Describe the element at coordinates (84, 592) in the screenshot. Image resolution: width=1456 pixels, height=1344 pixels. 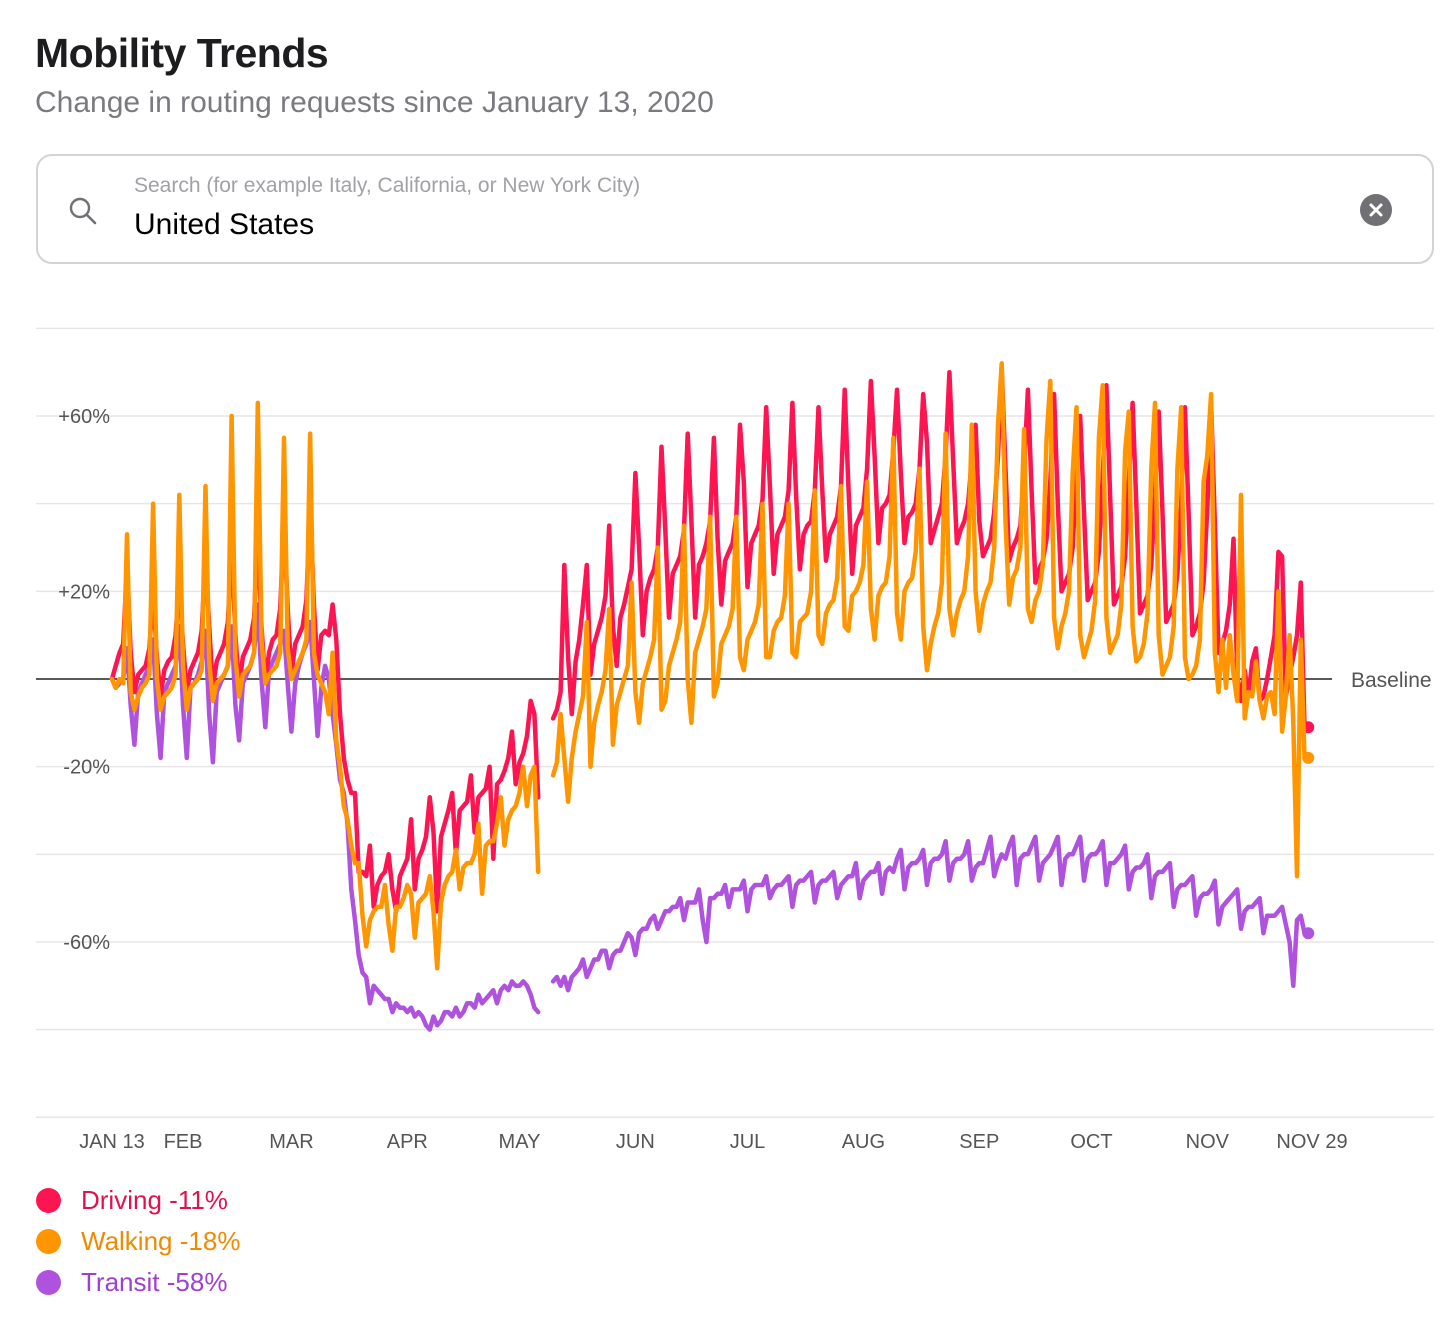
I see `y-tick-label: +20%` at that location.